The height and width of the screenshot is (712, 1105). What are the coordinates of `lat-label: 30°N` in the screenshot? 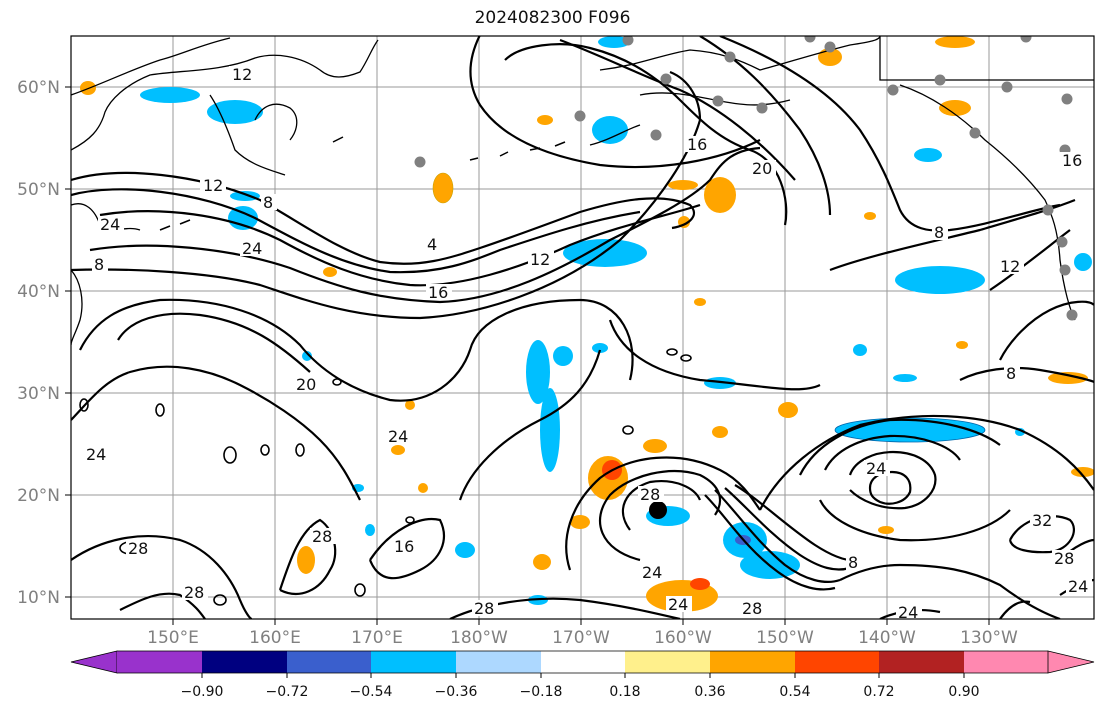 It's located at (38, 394).